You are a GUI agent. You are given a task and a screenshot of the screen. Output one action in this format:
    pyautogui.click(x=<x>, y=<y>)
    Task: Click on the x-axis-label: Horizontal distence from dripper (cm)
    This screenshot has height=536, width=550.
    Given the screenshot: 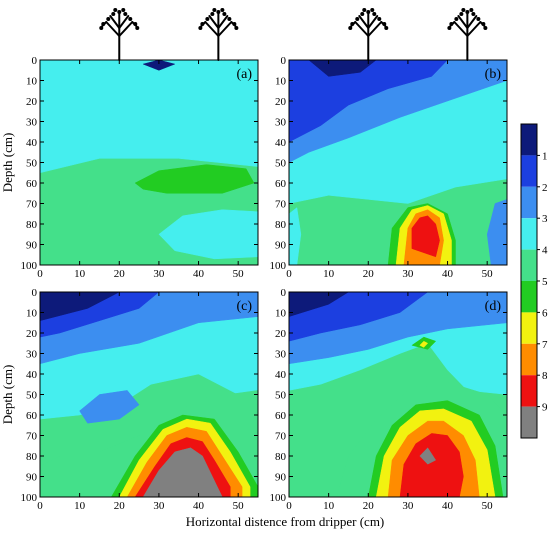 What is the action you would take?
    pyautogui.click(x=285, y=521)
    